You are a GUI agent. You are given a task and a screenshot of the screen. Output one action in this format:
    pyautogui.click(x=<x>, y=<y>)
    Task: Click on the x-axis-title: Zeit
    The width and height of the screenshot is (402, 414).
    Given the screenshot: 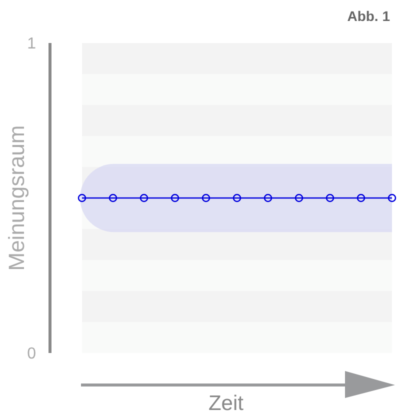 What is the action you would take?
    pyautogui.click(x=226, y=403)
    